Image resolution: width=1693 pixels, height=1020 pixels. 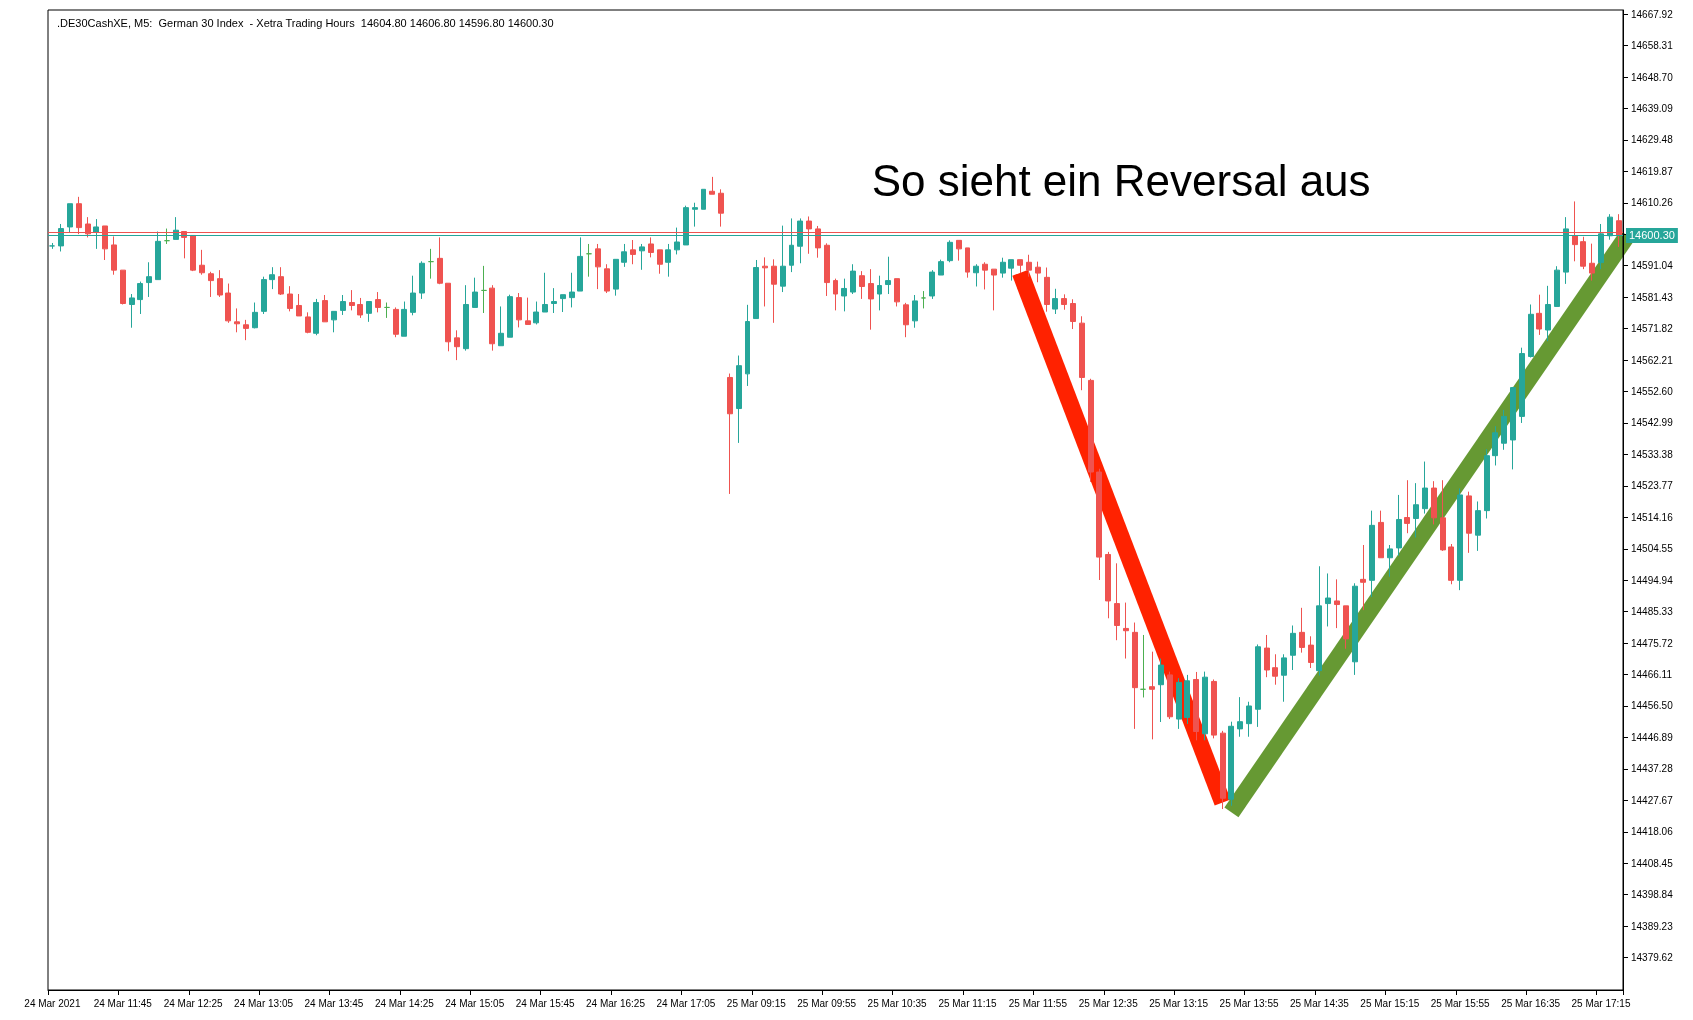 What do you see at coordinates (1652, 235) in the screenshot?
I see `ref-line-label: 14600.30` at bounding box center [1652, 235].